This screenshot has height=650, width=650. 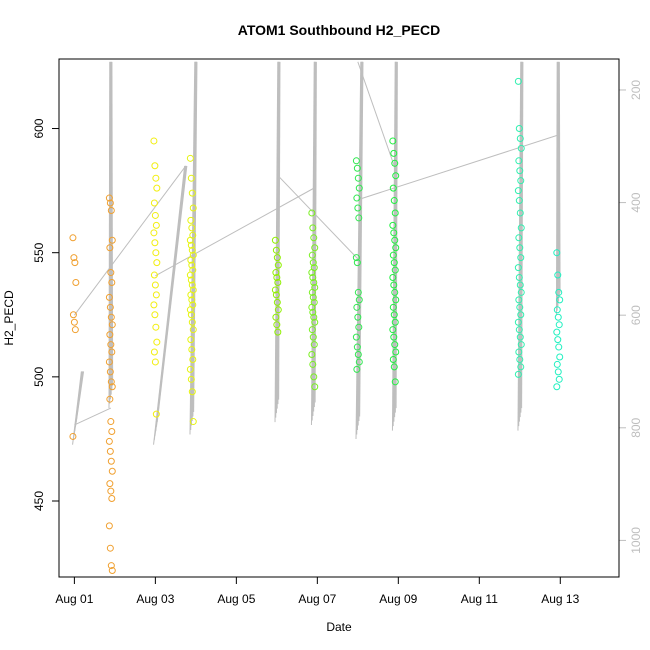 What do you see at coordinates (39, 252) in the screenshot?
I see `y-tick-label: 550` at bounding box center [39, 252].